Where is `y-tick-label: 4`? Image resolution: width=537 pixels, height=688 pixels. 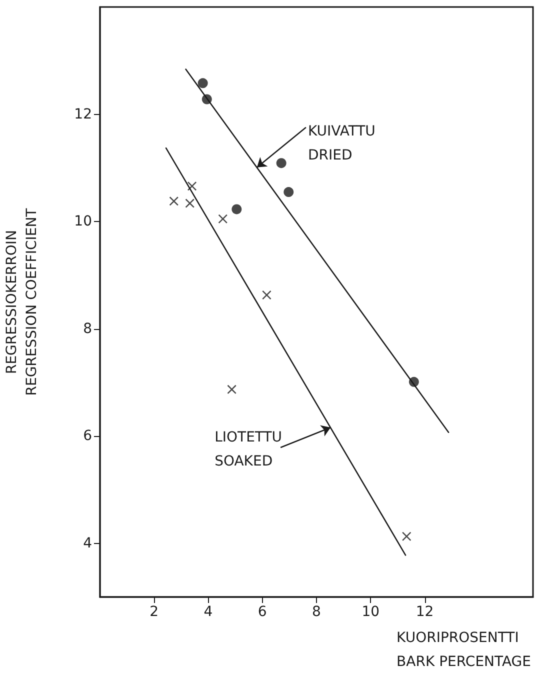
y-tick-label: 4 is located at coordinates (87, 543).